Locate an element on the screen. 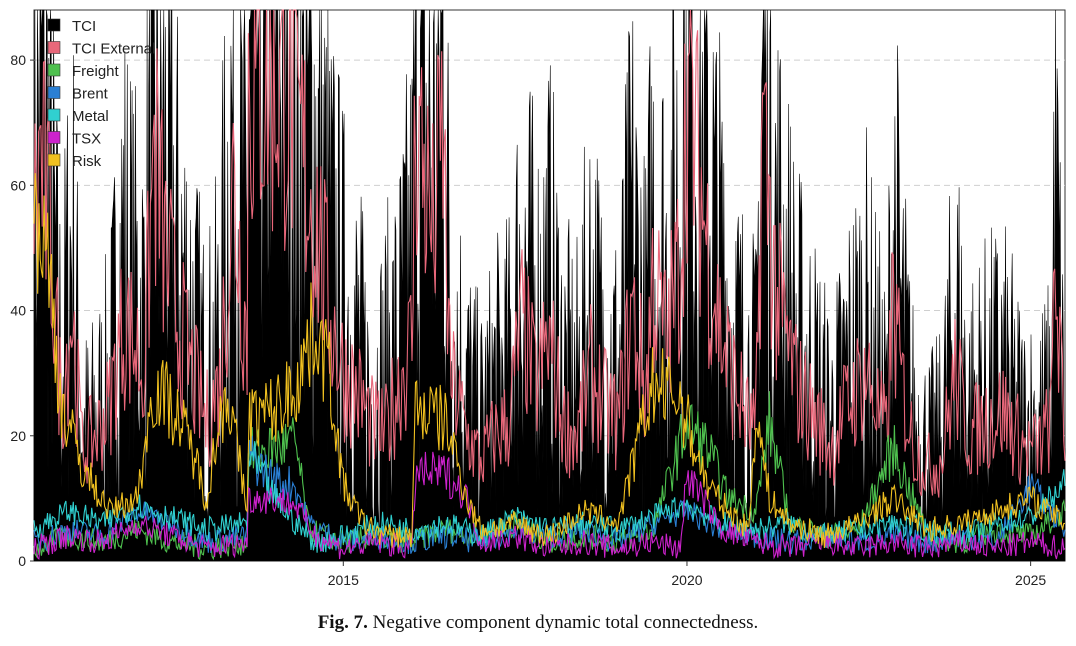  y-tick-label: 0 is located at coordinates (22, 561).